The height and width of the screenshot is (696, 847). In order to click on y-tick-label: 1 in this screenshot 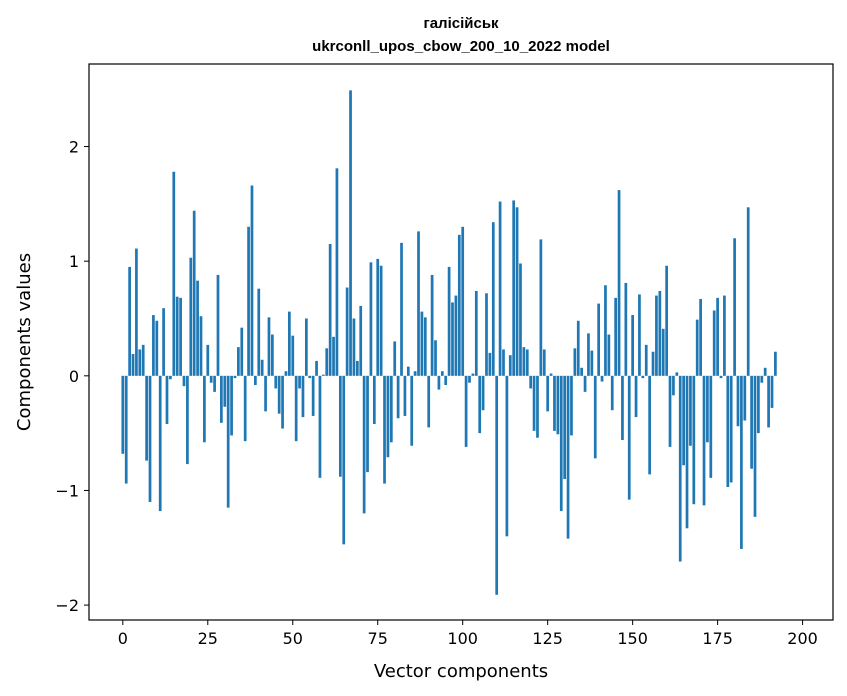, I will do `click(74, 261)`.